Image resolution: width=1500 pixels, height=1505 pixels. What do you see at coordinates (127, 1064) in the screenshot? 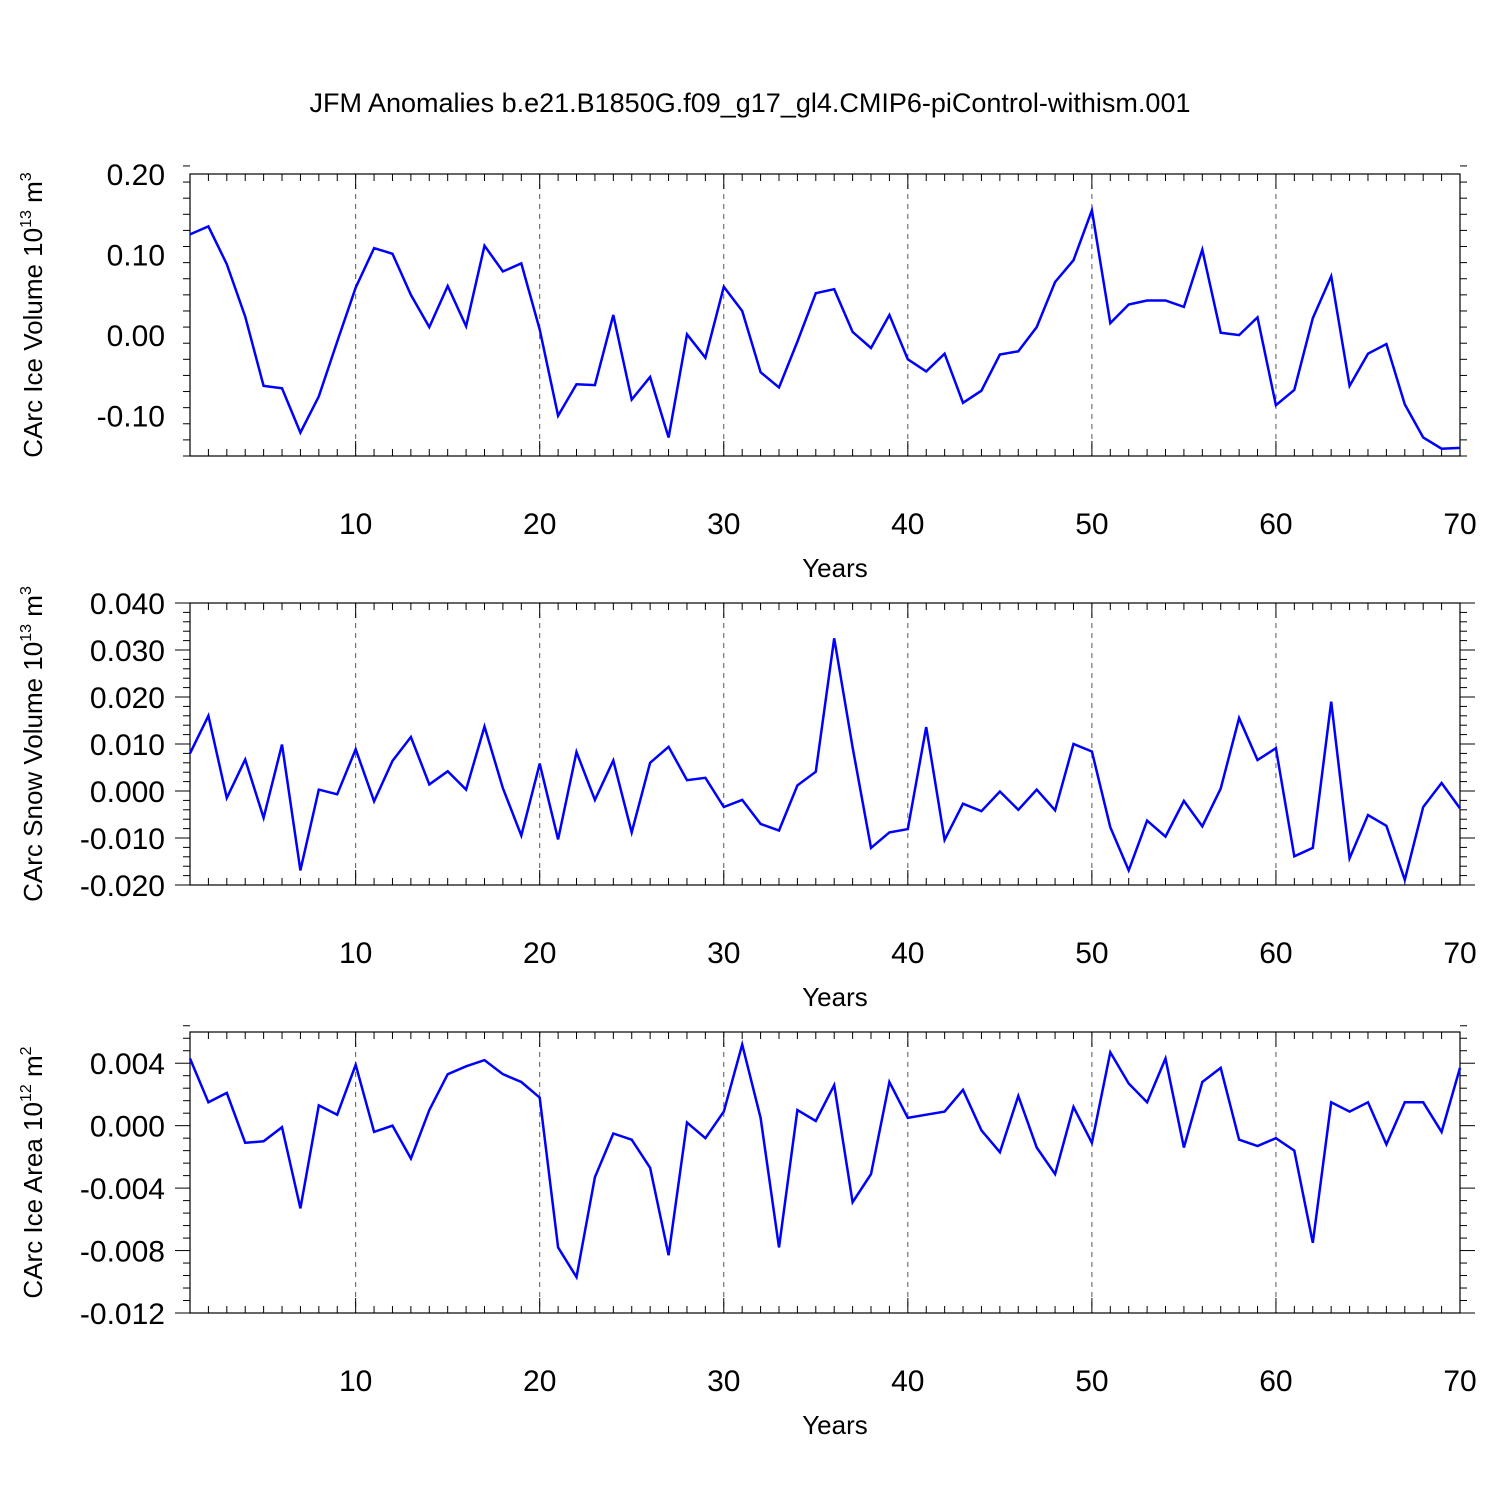
I see `y-tick-label: 0.004` at bounding box center [127, 1064].